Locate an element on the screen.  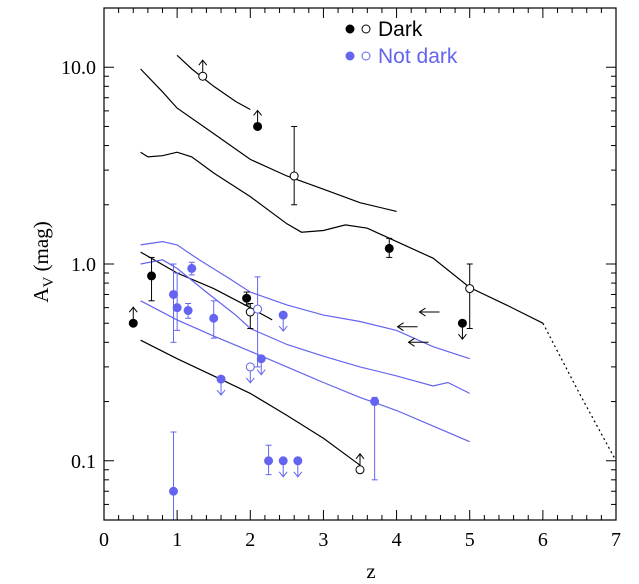
x-tick-label: 0 is located at coordinates (104, 540).